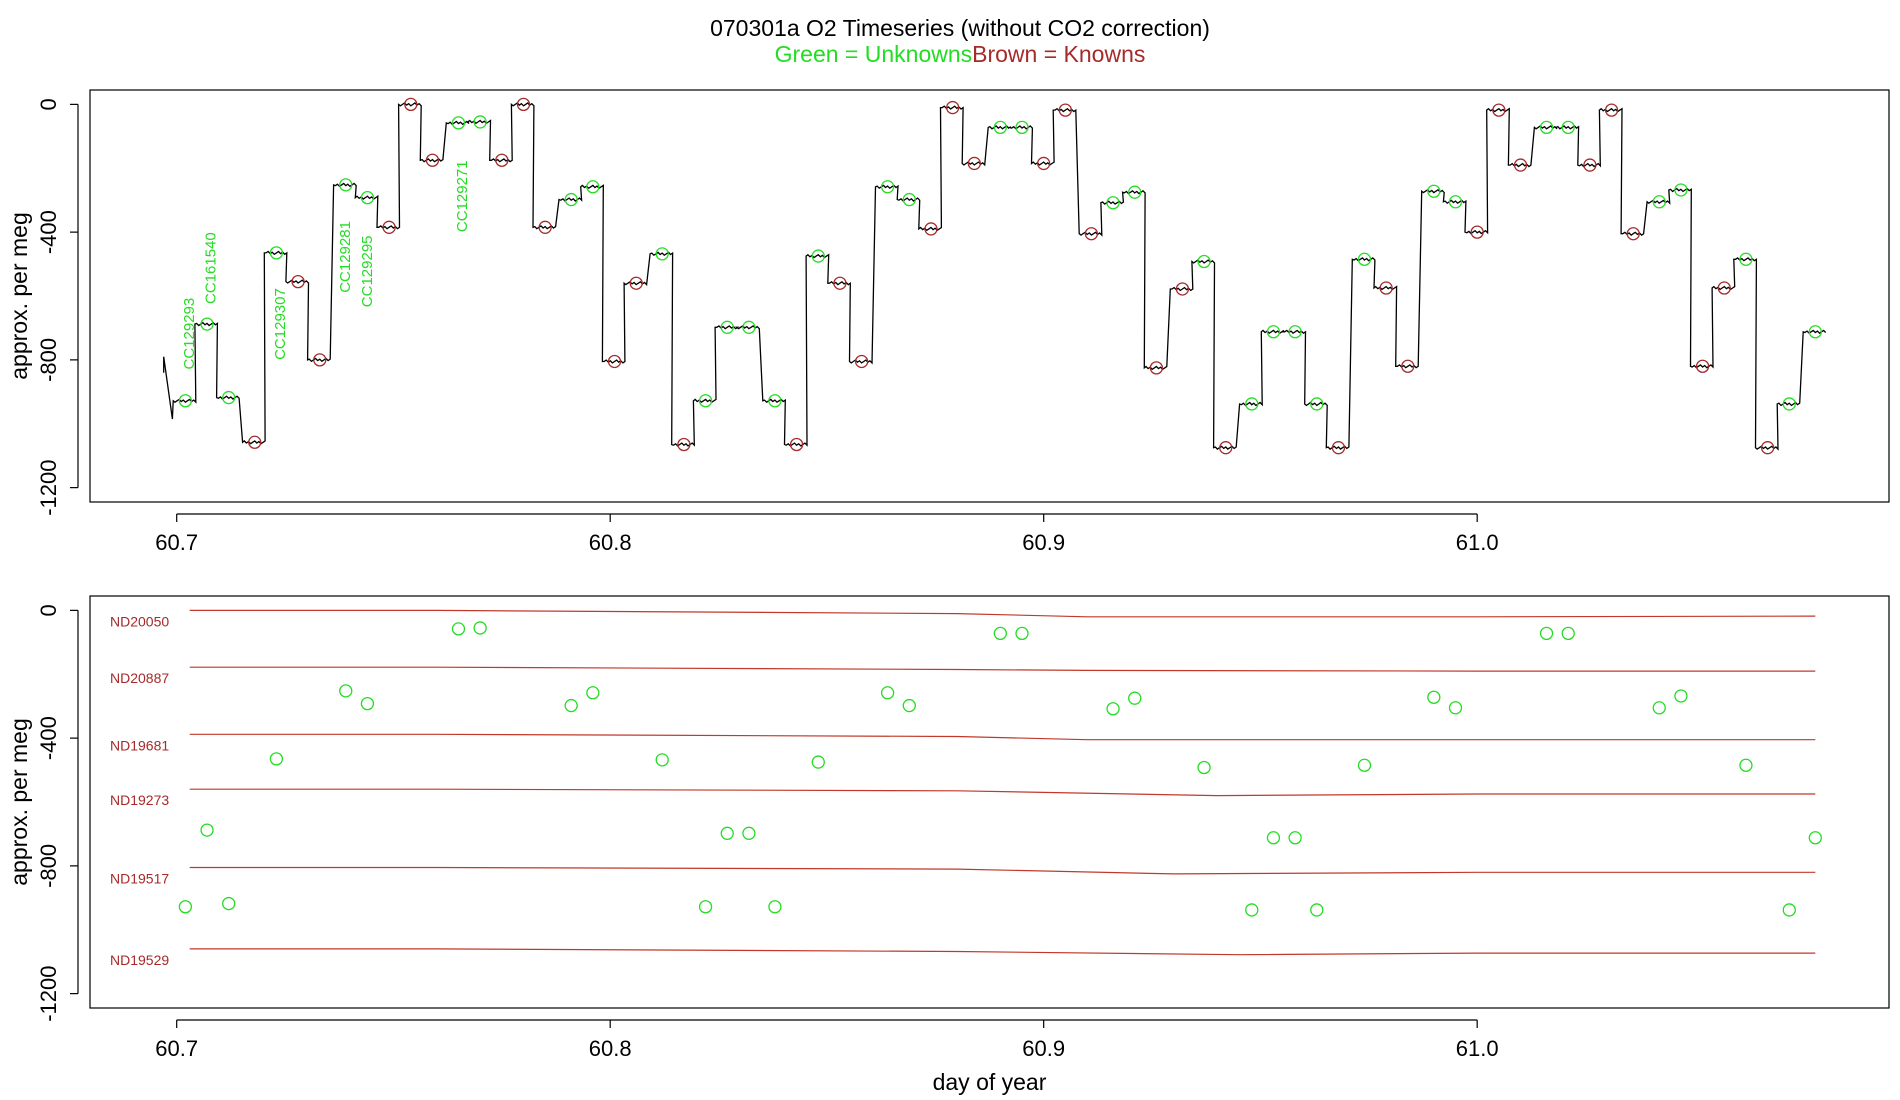  I want to click on bottom-x-axis: 60.7 60.8 60.9 61.0, so click(827, 1040).